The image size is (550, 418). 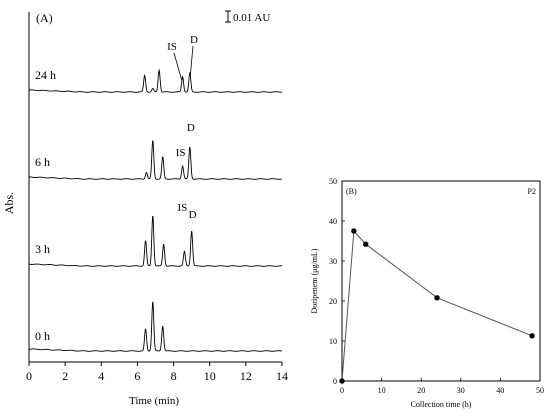 What do you see at coordinates (335, 381) in the screenshot?
I see `panel-b-y-tick-label: 0` at bounding box center [335, 381].